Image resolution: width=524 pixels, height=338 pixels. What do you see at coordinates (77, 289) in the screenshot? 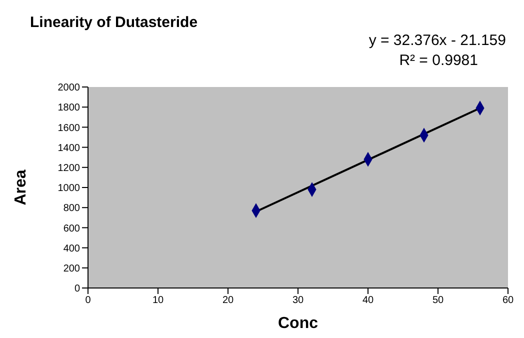
I see `y-tick-label: 0` at bounding box center [77, 289].